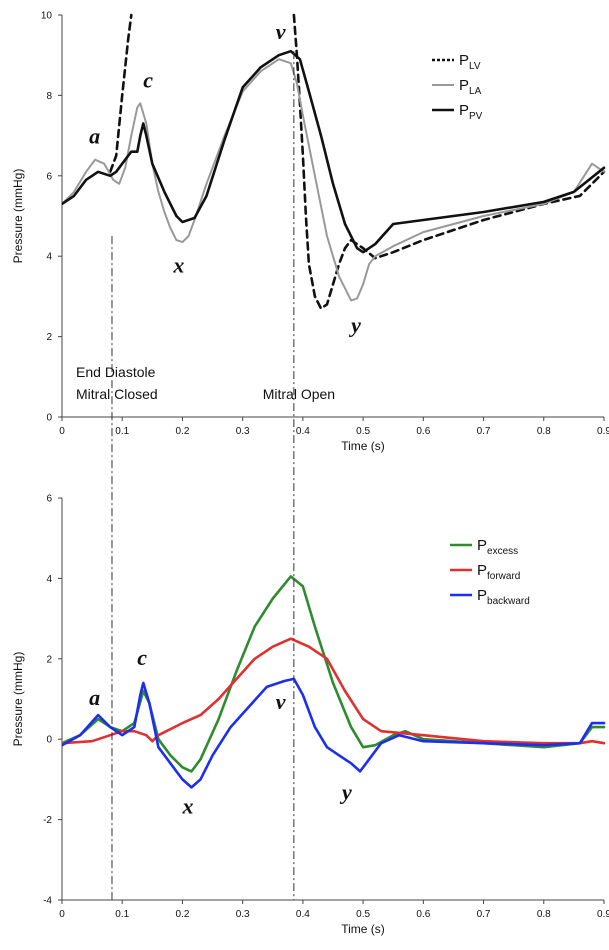  I want to click on annotation-text: Mitral Open, so click(299, 394).